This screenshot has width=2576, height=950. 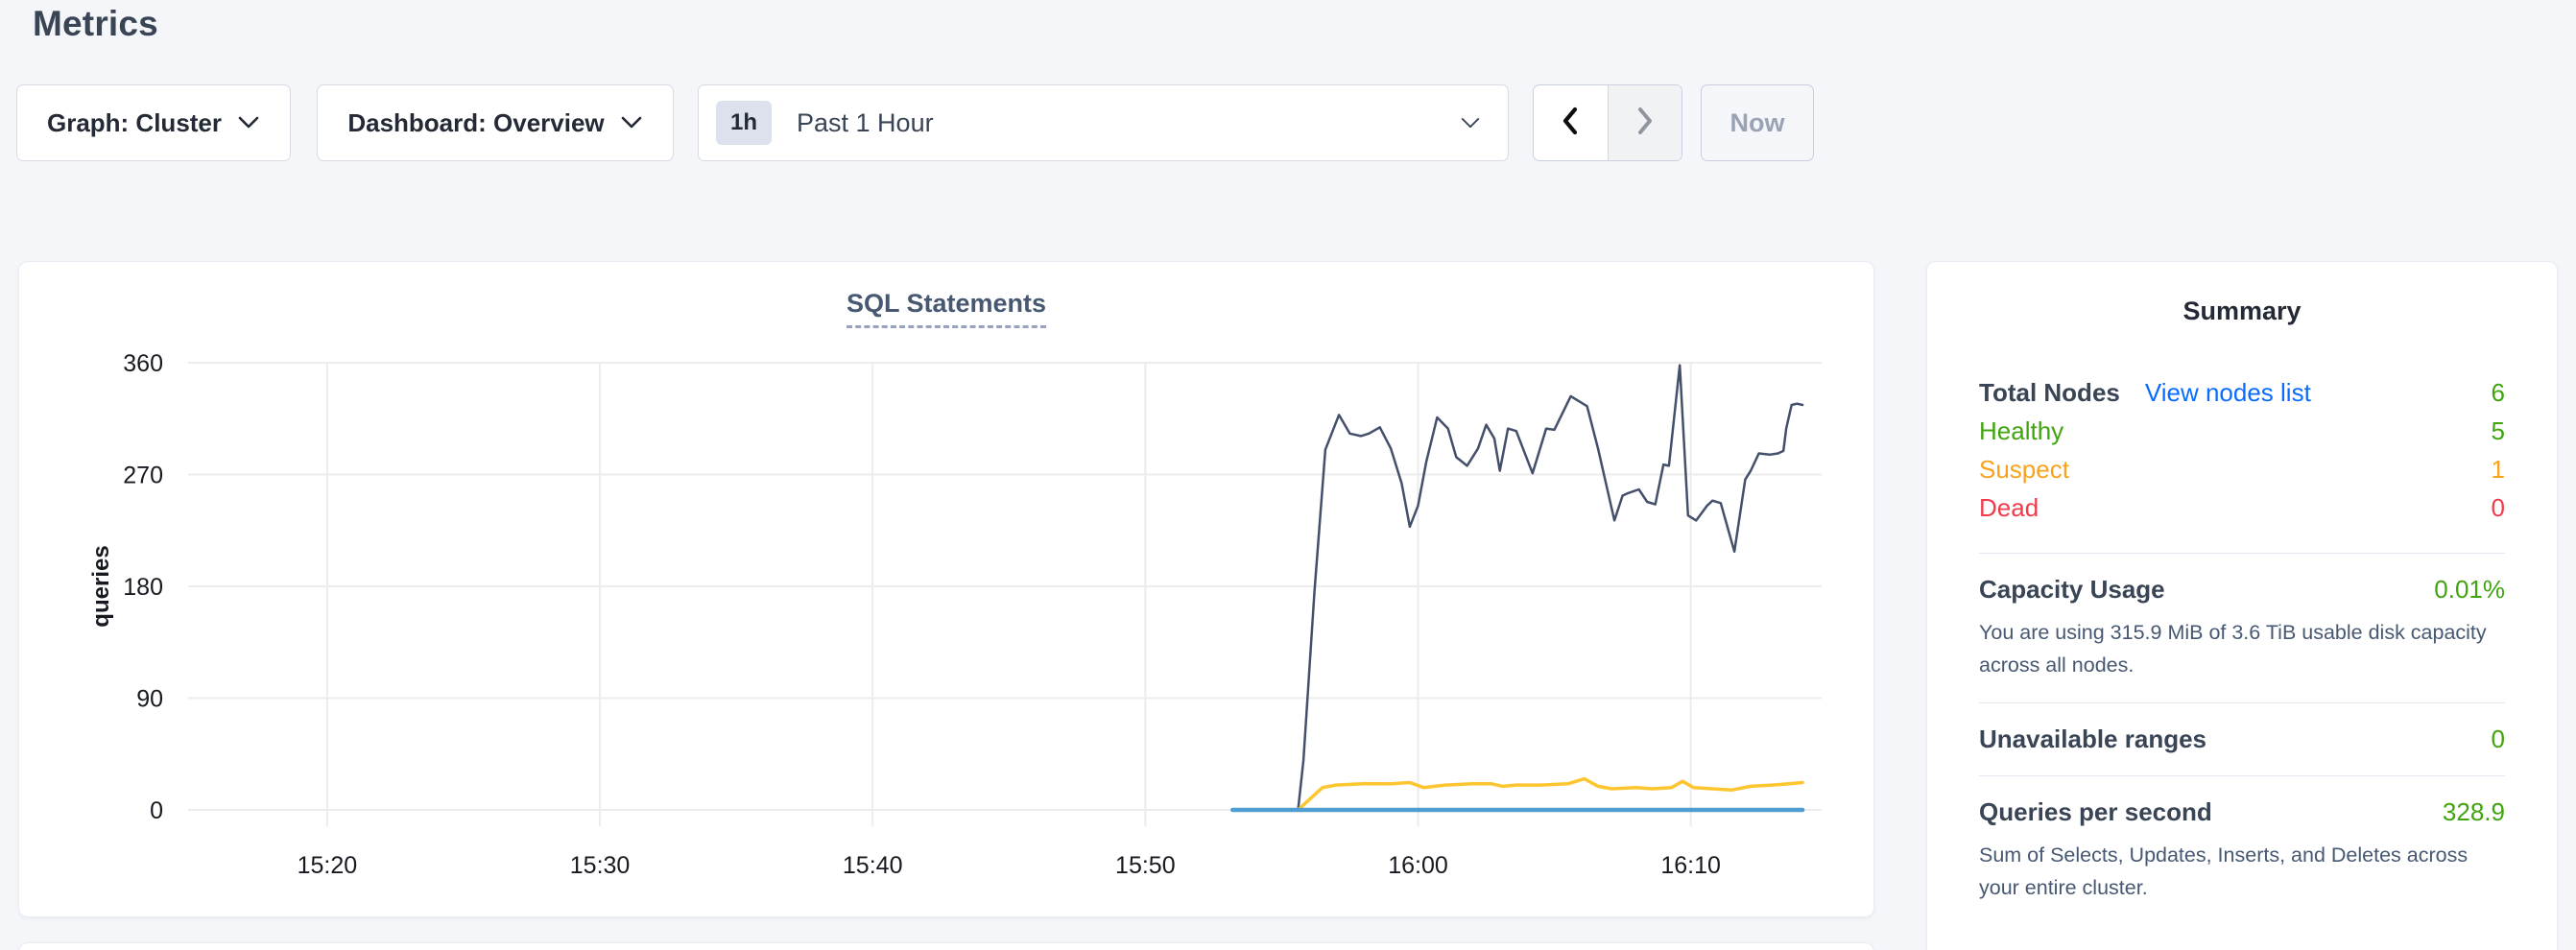 I want to click on now-button: Now, so click(x=1757, y=122).